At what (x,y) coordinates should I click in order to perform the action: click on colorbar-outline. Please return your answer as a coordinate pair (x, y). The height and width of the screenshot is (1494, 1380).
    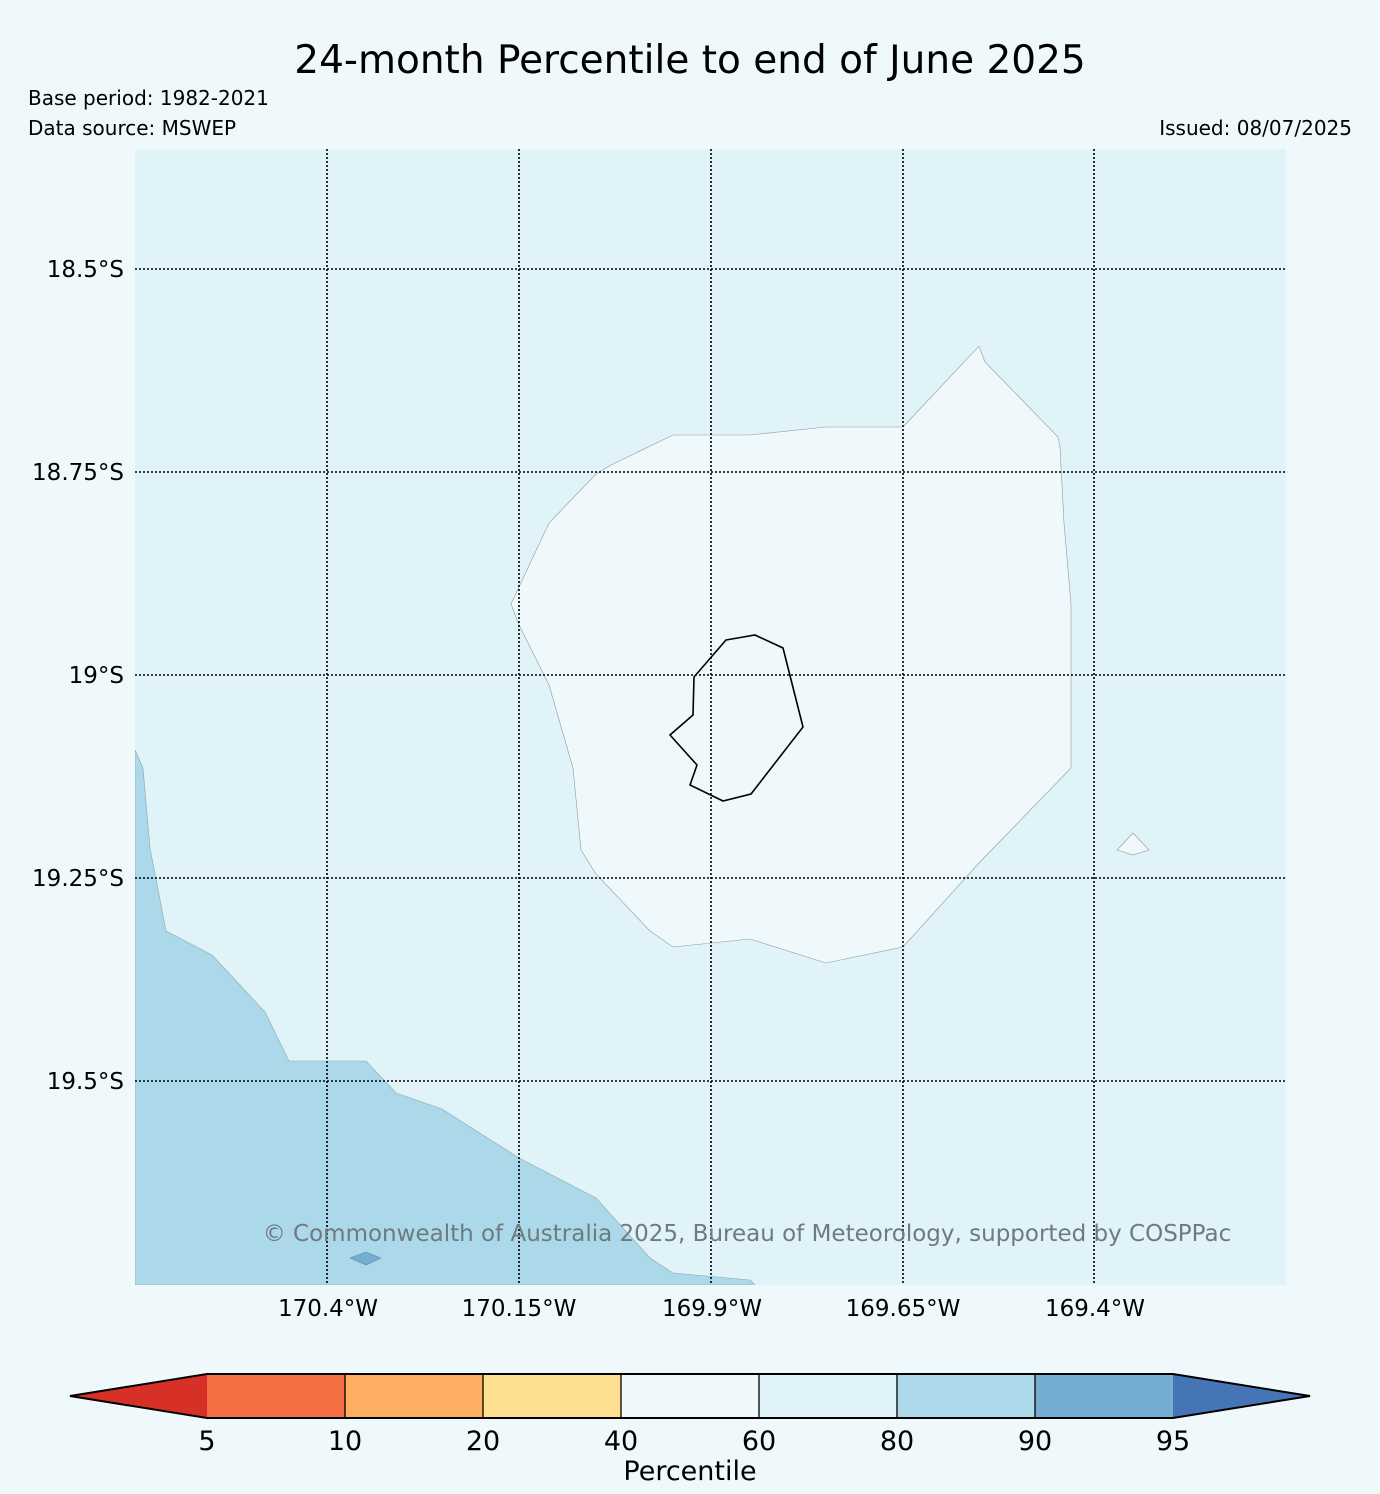
    Looking at the image, I should click on (690, 1396).